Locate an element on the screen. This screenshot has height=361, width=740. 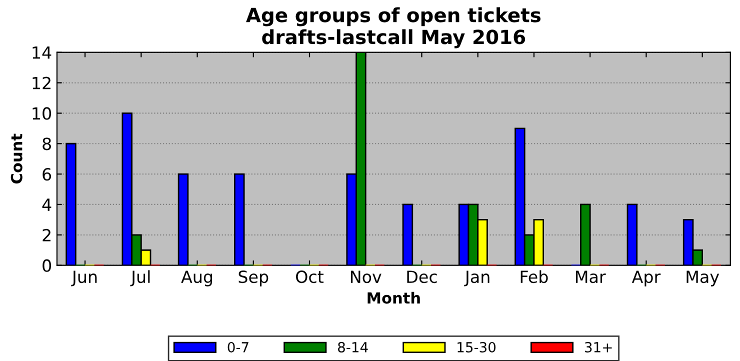
y-tick-label: 12 is located at coordinates (41, 83).